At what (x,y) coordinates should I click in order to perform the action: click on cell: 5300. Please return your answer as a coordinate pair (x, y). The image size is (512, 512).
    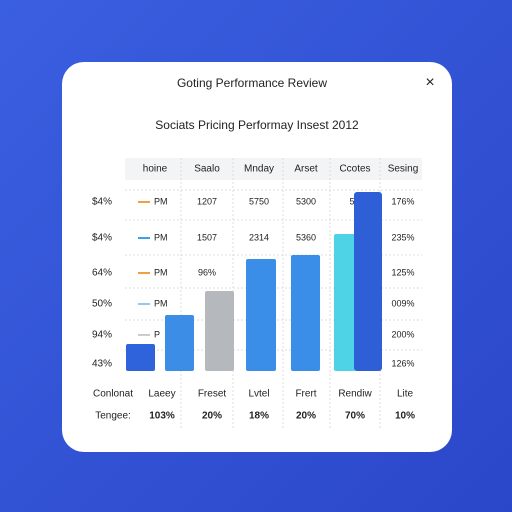
    Looking at the image, I should click on (306, 201).